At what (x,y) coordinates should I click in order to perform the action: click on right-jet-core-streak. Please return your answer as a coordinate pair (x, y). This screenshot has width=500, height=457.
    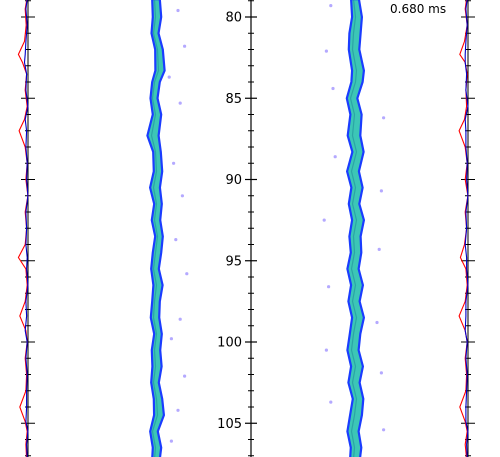
    Looking at the image, I should click on (353, 228).